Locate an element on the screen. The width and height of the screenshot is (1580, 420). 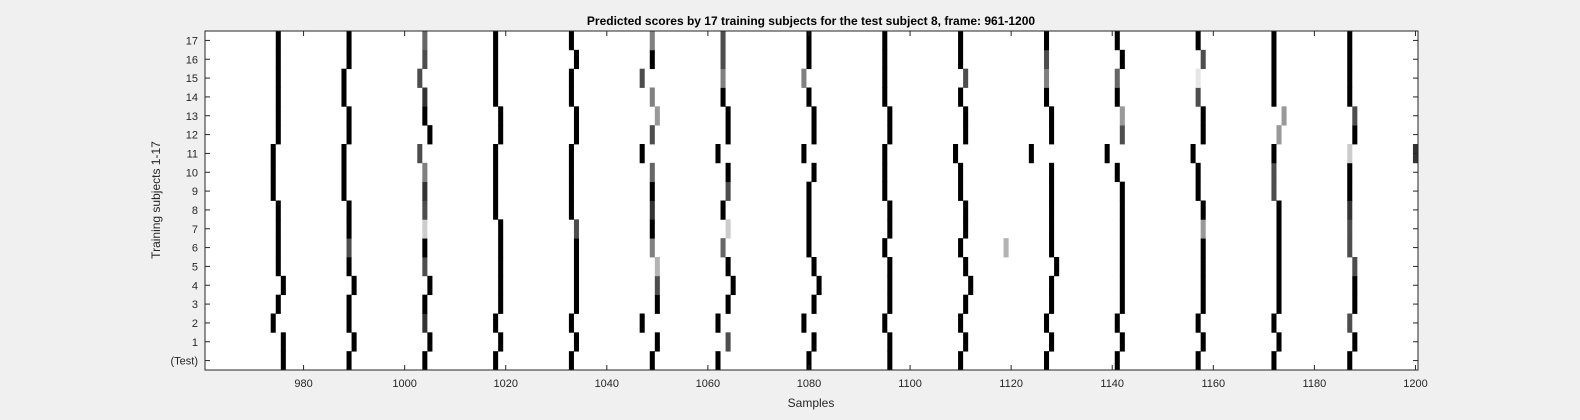
x-tick-label: 1180 is located at coordinates (1315, 384).